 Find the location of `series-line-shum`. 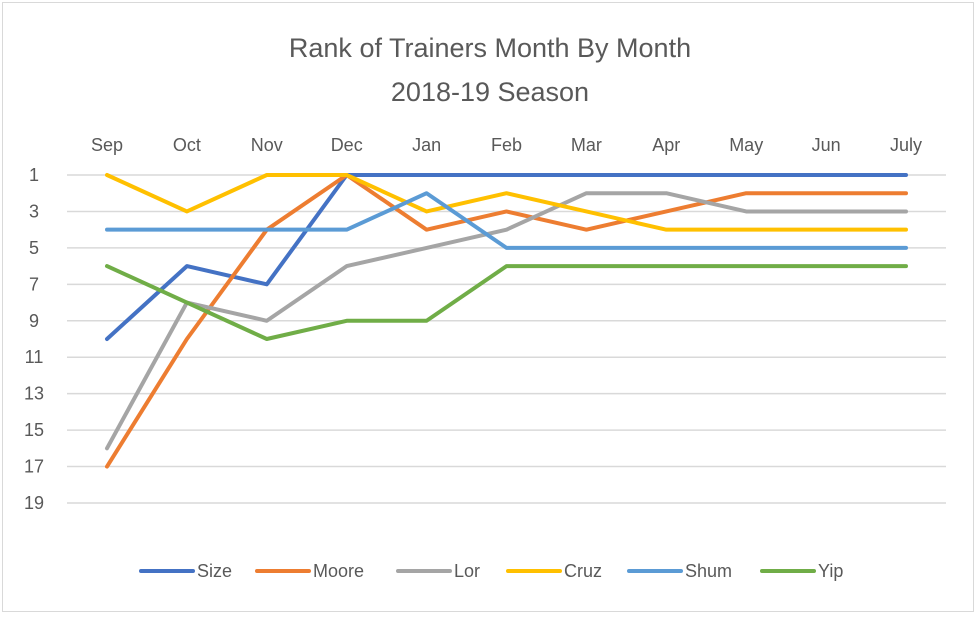

series-line-shum is located at coordinates (506, 220).